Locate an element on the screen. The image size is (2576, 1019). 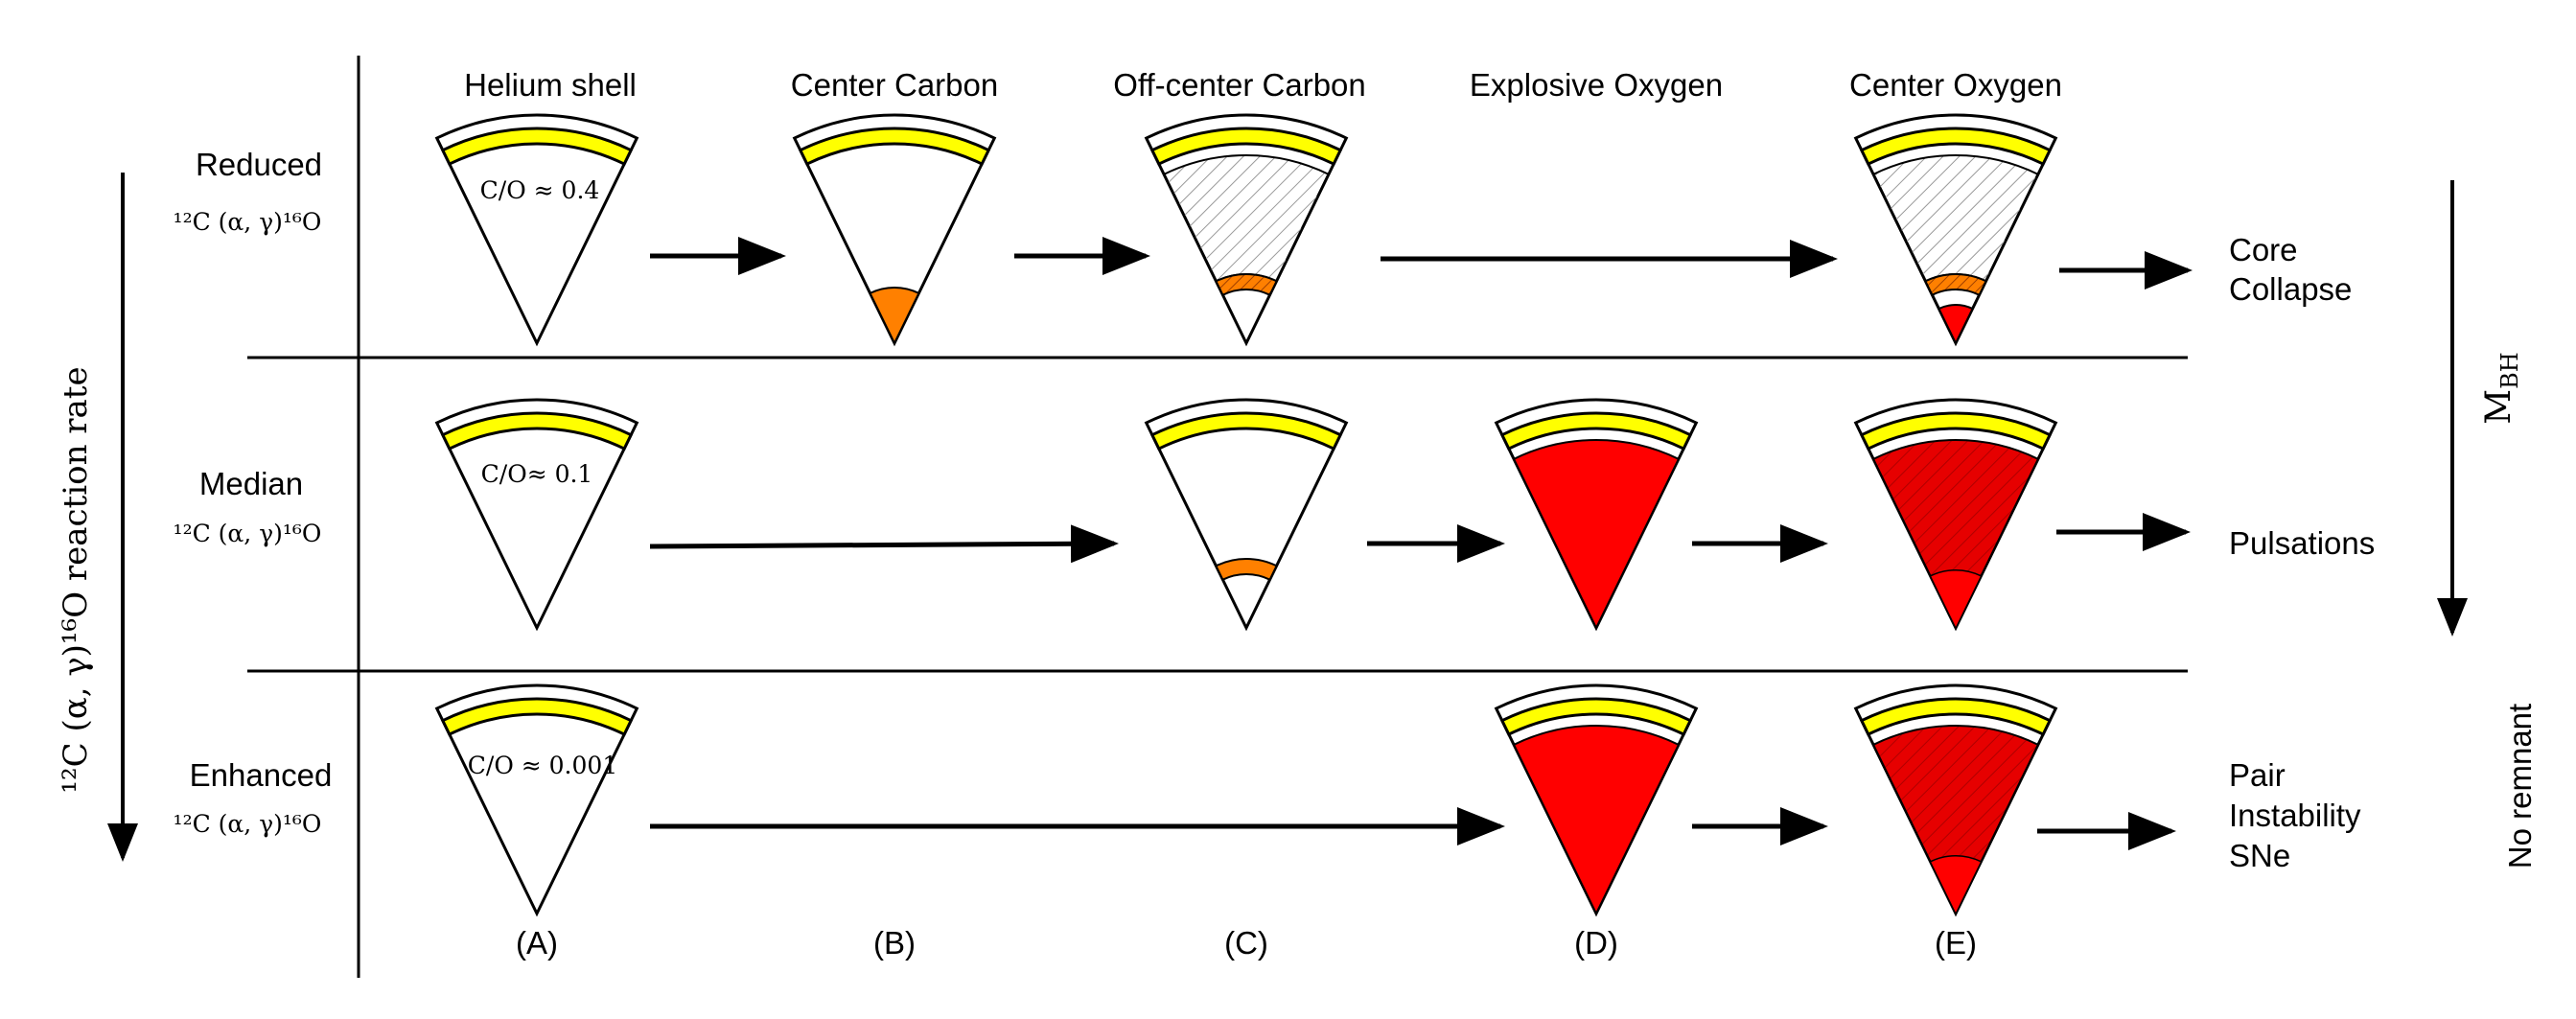
wedge-r3-e-oxygen-core is located at coordinates (1956, 885).